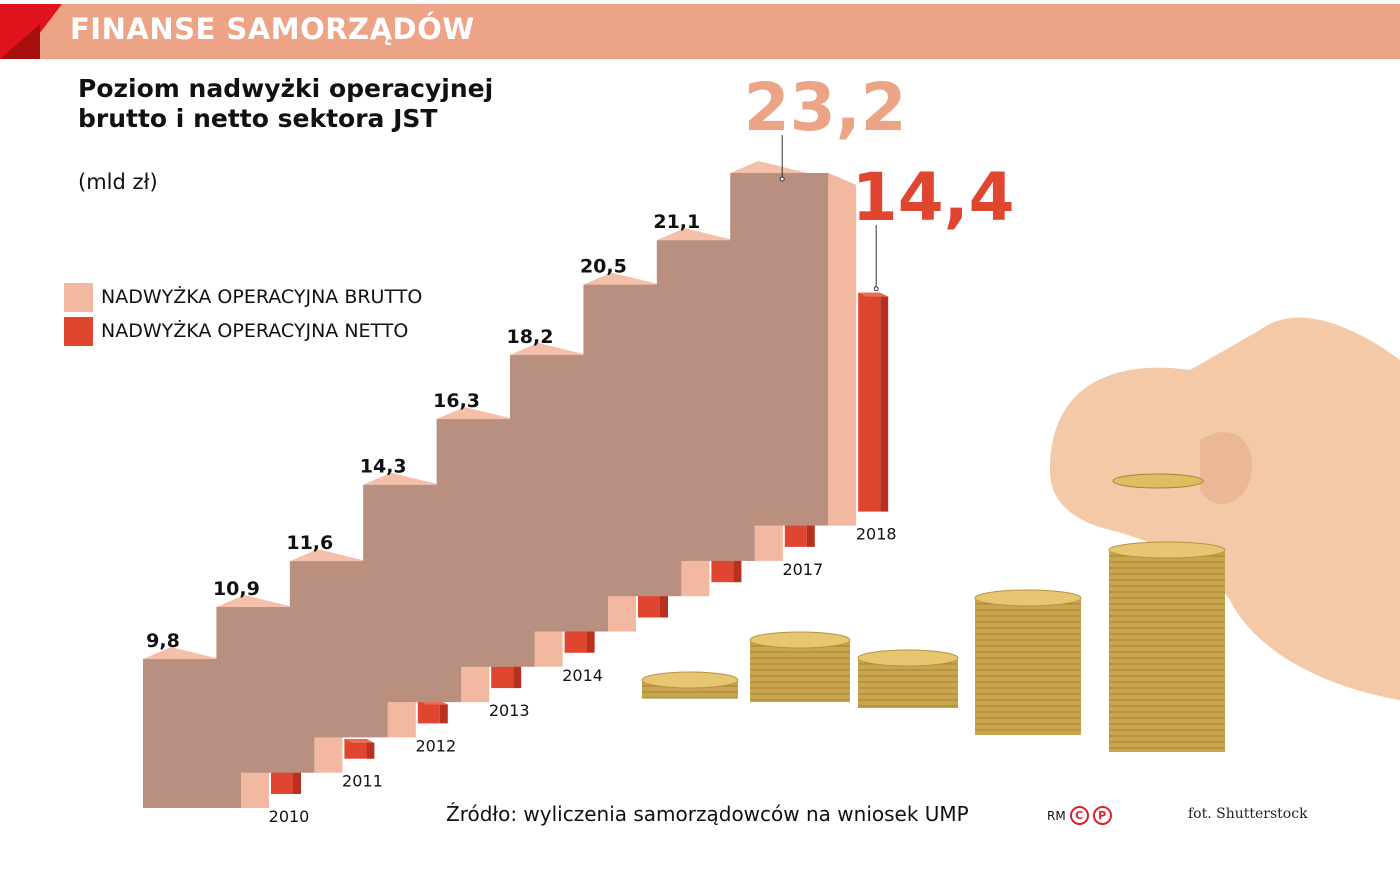 The image size is (1400, 869). Describe the element at coordinates (309, 543) in the screenshot. I see `value-label-brutto: 11,6` at that location.